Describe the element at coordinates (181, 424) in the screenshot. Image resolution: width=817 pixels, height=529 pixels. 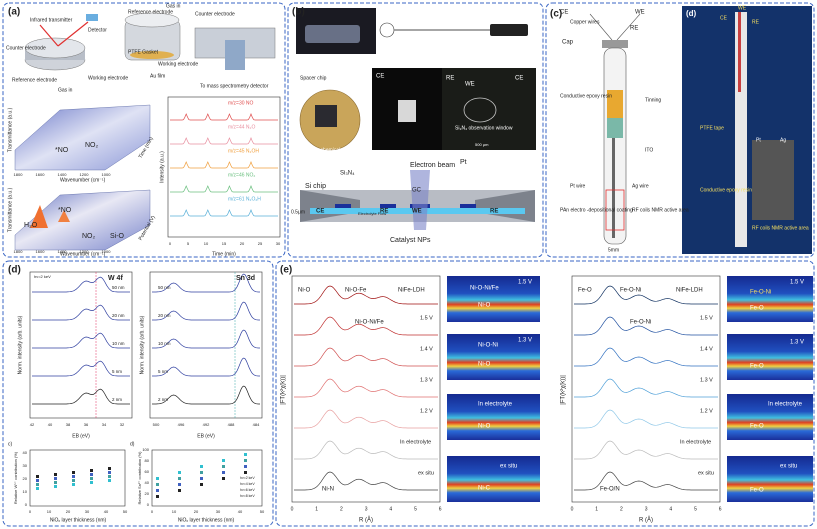
I see `label: 496` at that location.